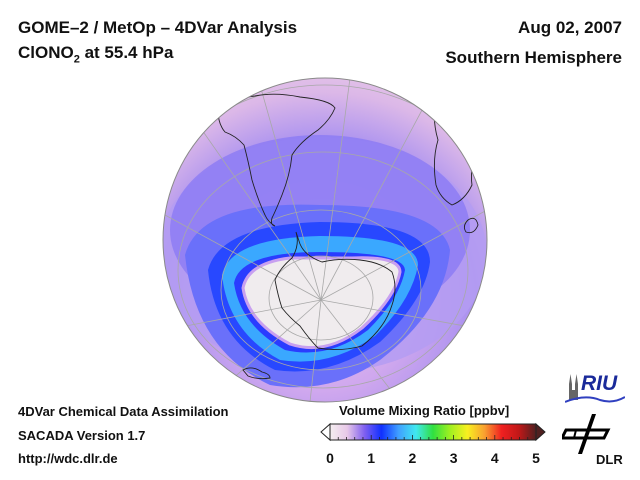  I want to click on colorbar-title: Volume Mixing Ratio [ppbv], so click(424, 410).